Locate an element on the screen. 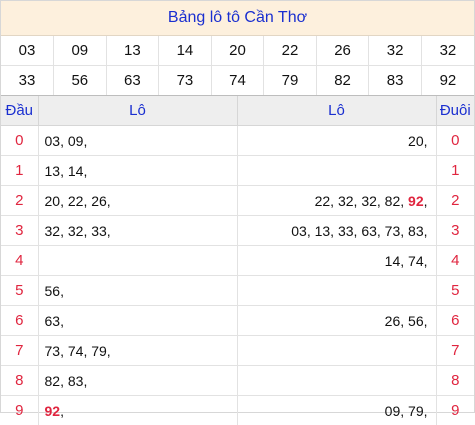 The image size is (475, 425). special-number-cell: 92 is located at coordinates (447, 81).